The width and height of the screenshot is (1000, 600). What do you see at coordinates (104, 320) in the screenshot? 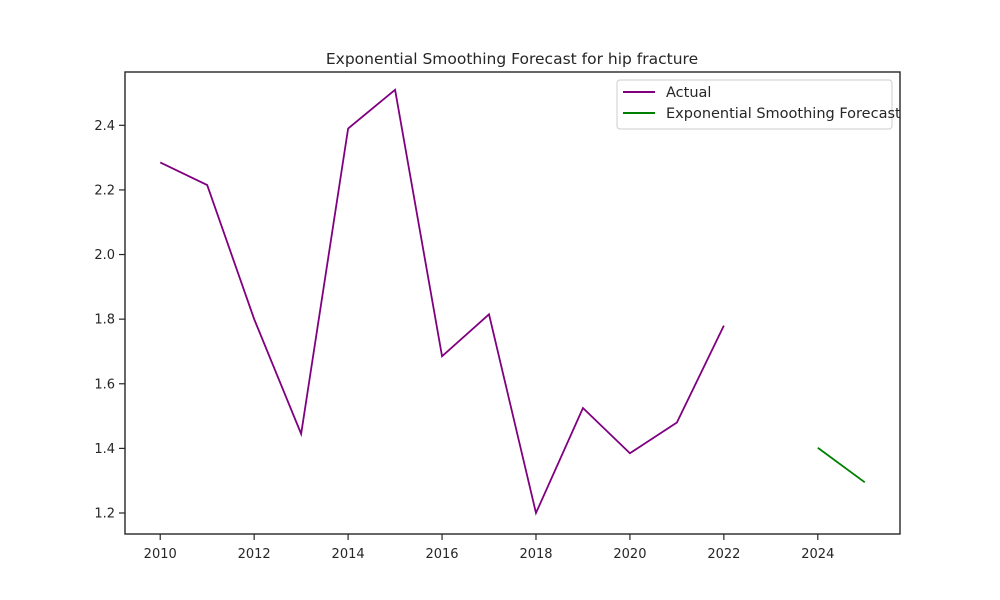
I see `y-tick-label: 1.8` at bounding box center [104, 320].